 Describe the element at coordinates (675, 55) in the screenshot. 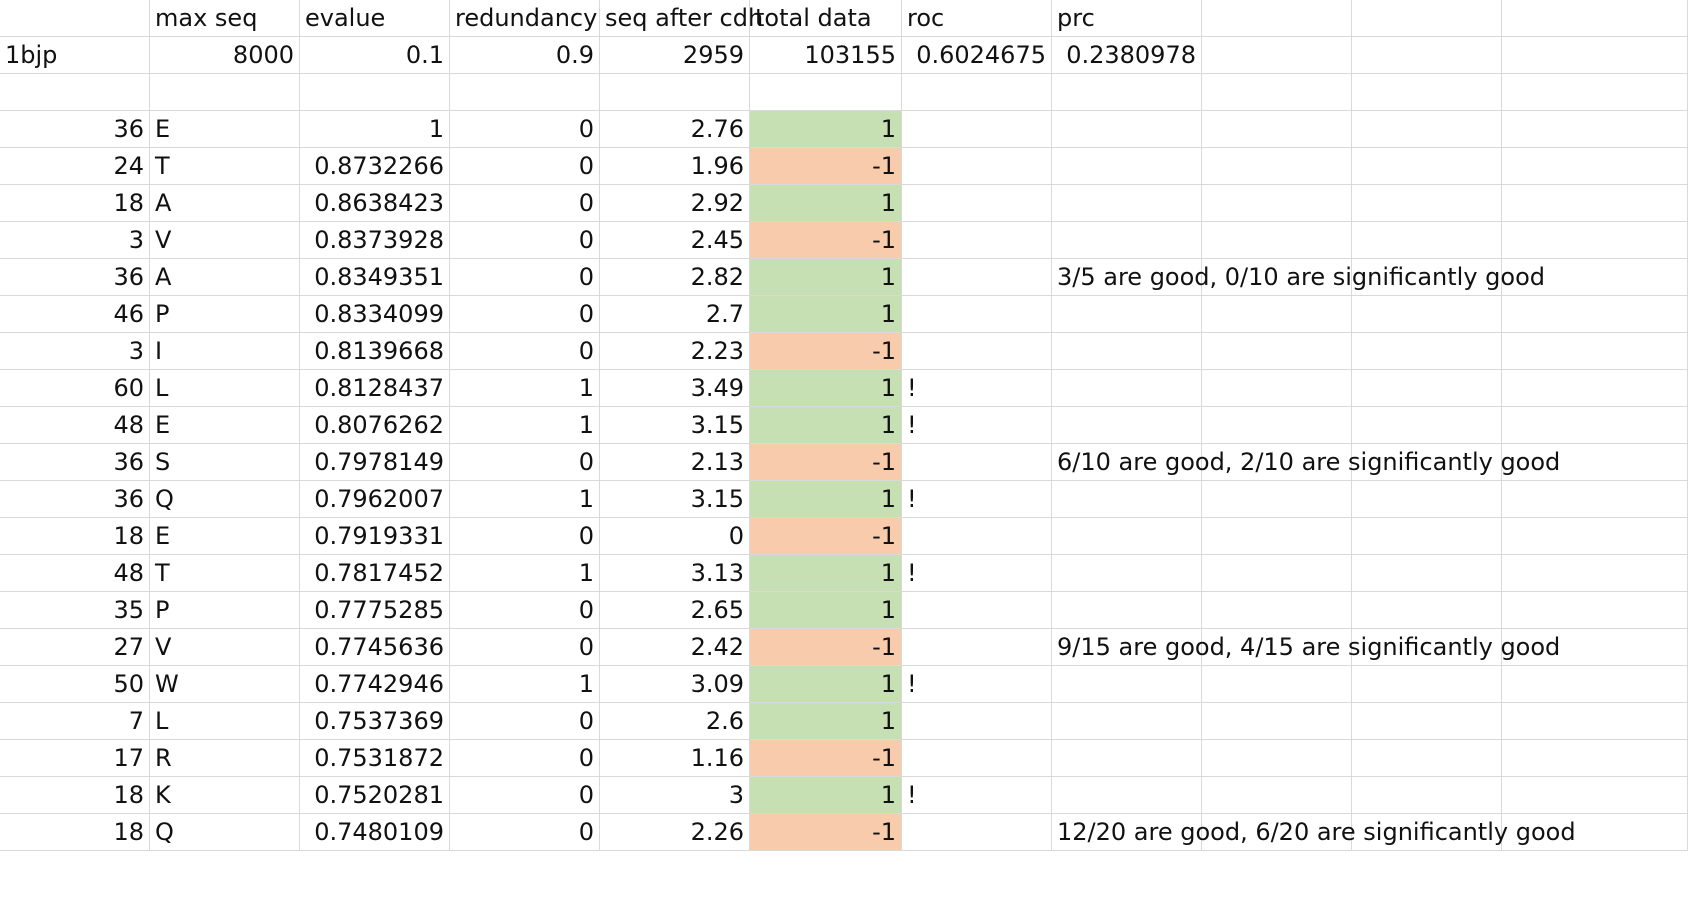

I see `info-cell: 2959` at that location.